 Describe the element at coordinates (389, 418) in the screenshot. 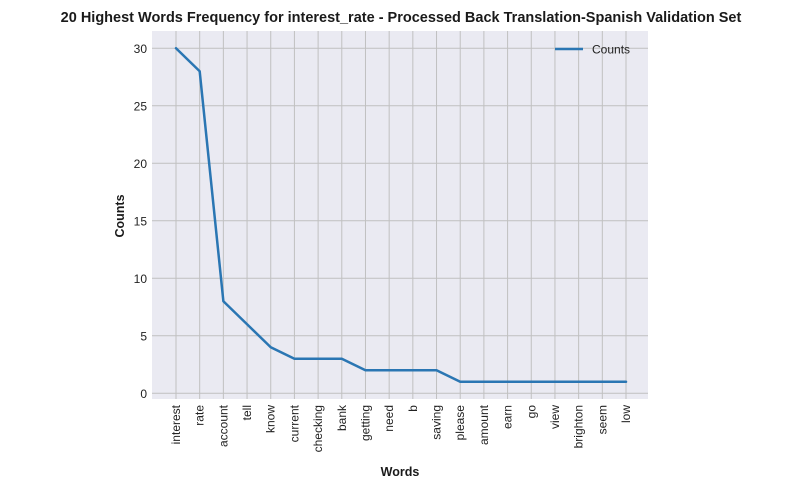

I see `x-tick-label: need` at that location.